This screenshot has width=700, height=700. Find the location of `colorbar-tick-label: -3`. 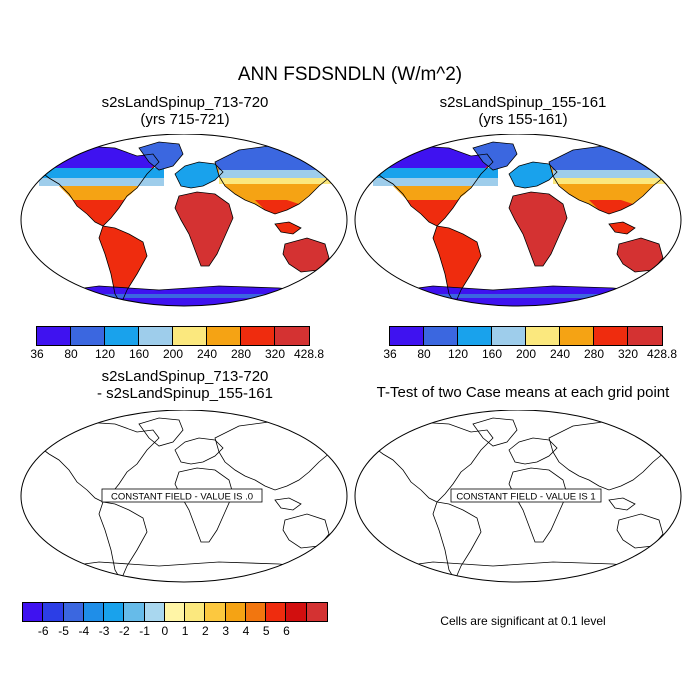

colorbar-tick-label: -3 is located at coordinates (104, 631).